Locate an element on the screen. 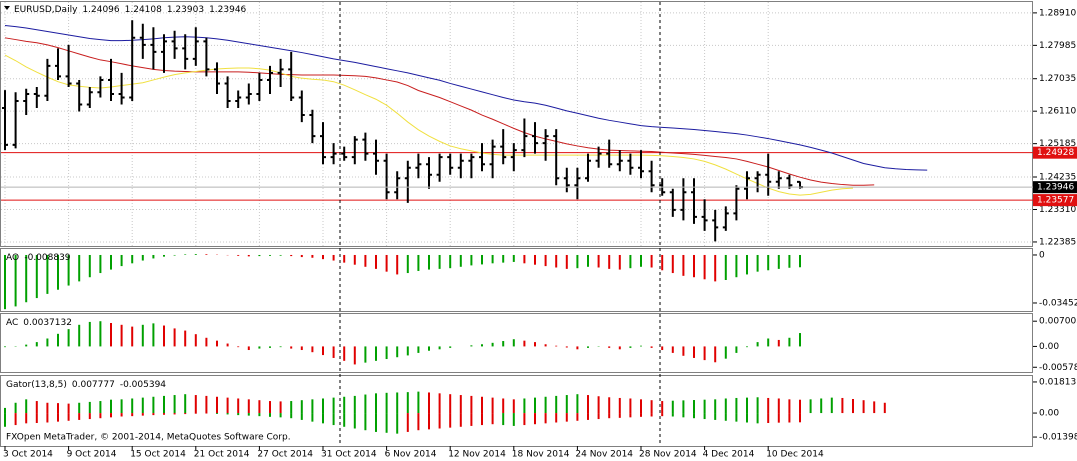  indicator-header-part: 0.0037132 is located at coordinates (47, 323).